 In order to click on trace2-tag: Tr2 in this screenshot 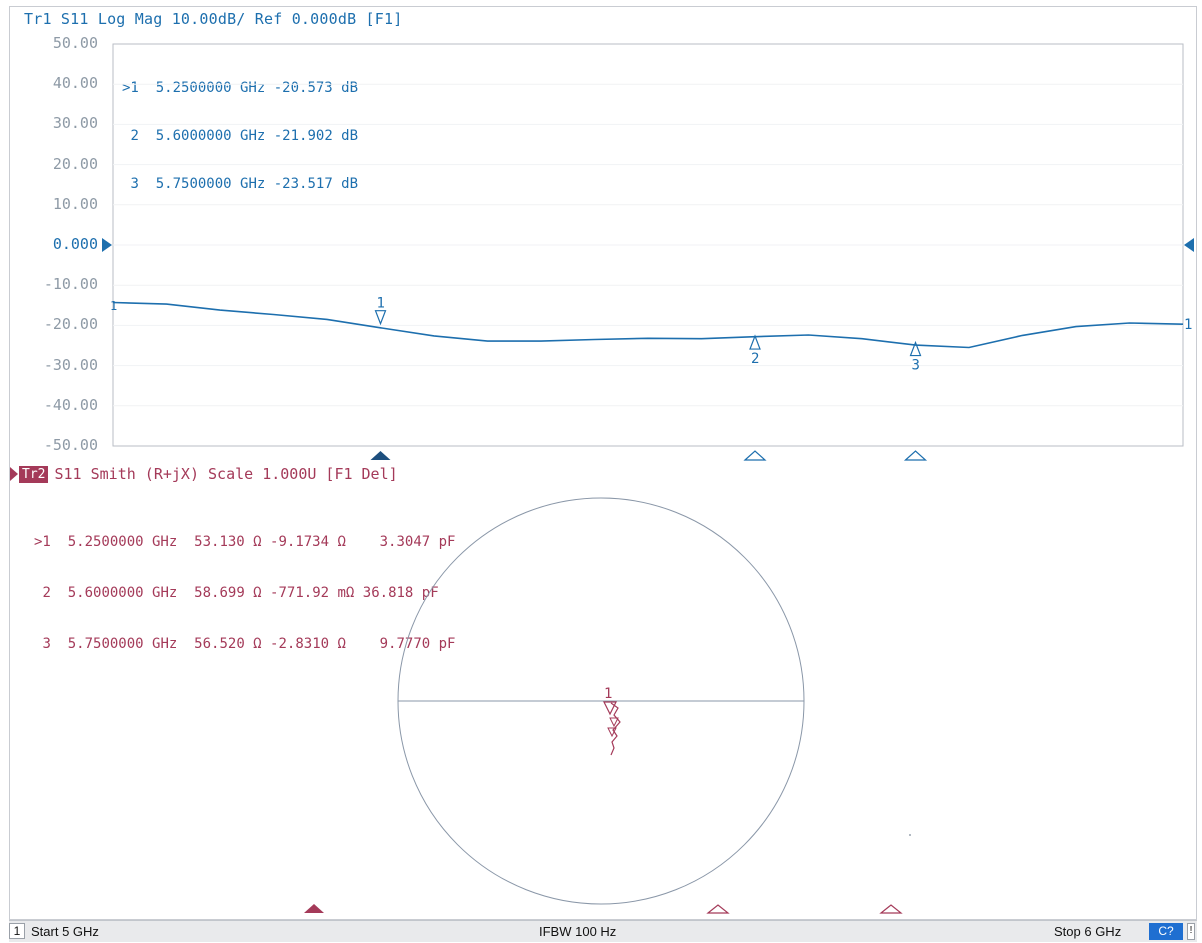, I will do `click(34, 474)`.